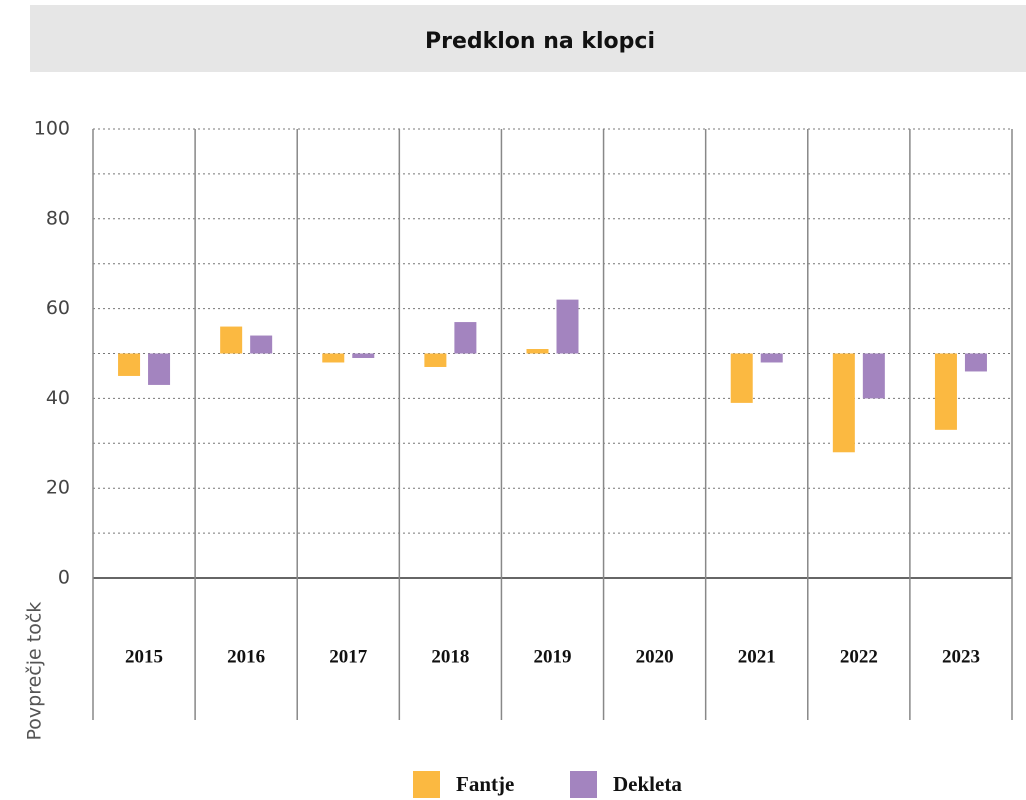  What do you see at coordinates (540, 41) in the screenshot?
I see `chart-title: Predklon na klopci` at bounding box center [540, 41].